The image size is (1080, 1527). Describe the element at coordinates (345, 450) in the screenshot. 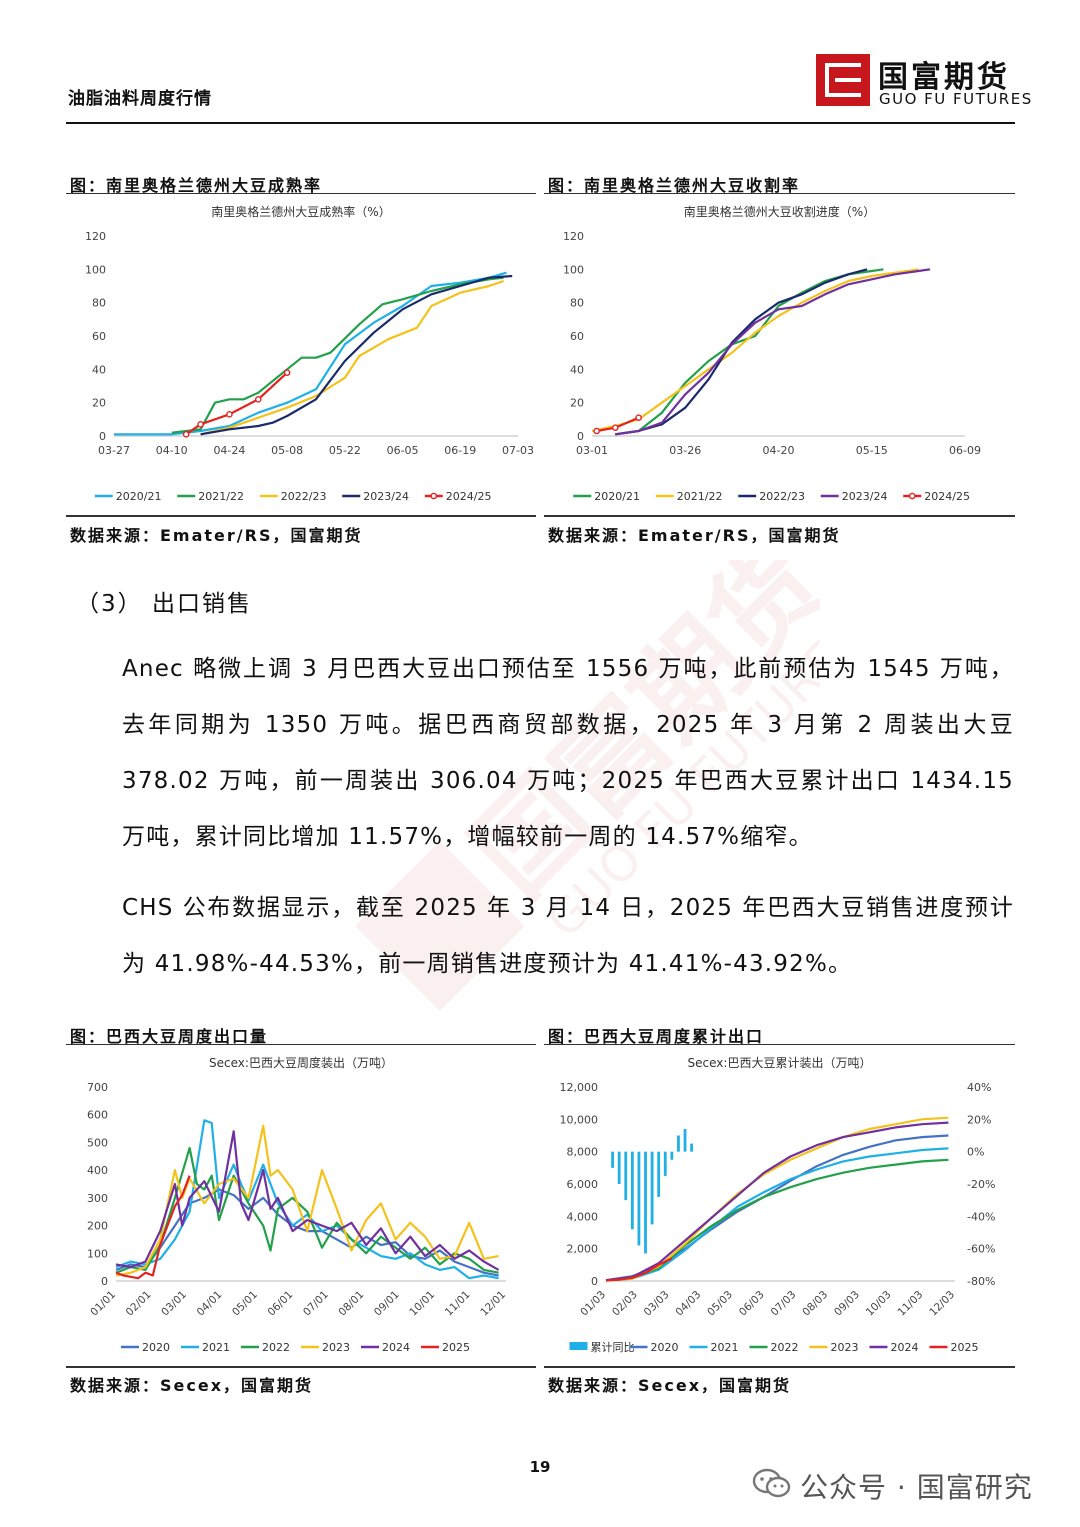

I see `x-tick-label: 05-22` at that location.